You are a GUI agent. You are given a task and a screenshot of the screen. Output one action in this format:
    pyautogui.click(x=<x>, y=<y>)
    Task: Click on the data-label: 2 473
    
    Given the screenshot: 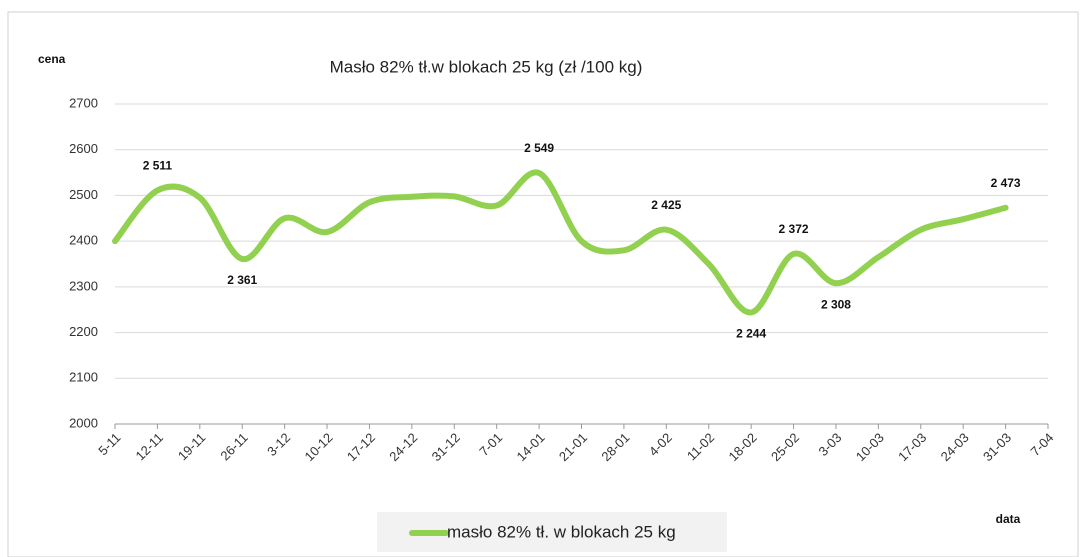 What is the action you would take?
    pyautogui.click(x=1006, y=183)
    